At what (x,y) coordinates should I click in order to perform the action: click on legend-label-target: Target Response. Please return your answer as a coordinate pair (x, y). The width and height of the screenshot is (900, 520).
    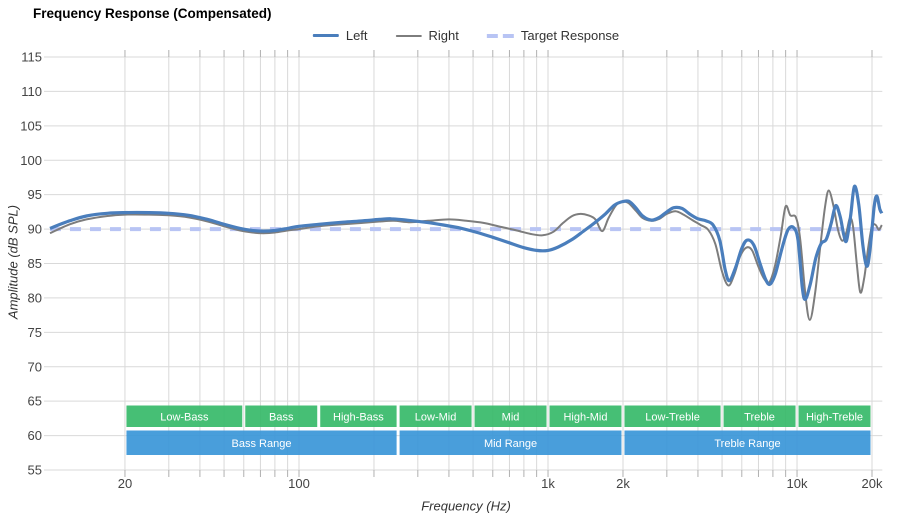
    Looking at the image, I should click on (570, 35).